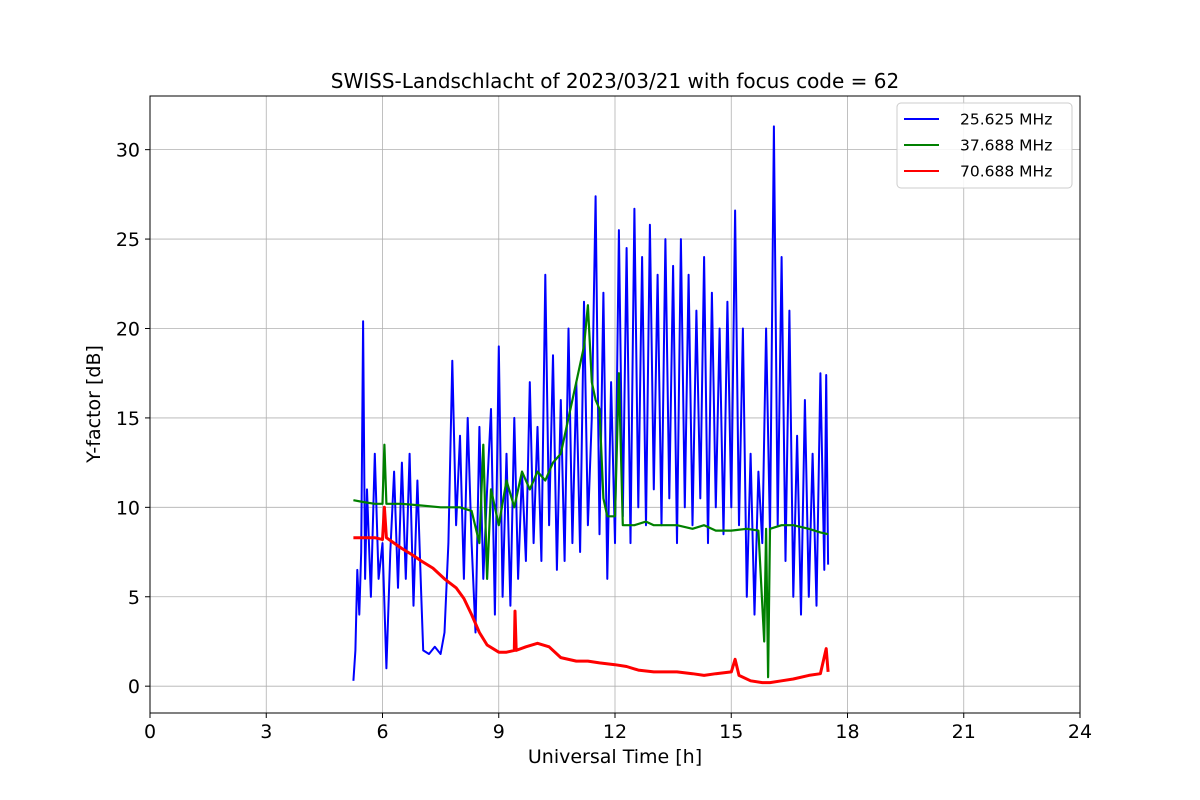 The height and width of the screenshot is (800, 1200). I want to click on legend: 25.625 MHz 37.688 MHz 70.688 MHz, so click(984, 145).